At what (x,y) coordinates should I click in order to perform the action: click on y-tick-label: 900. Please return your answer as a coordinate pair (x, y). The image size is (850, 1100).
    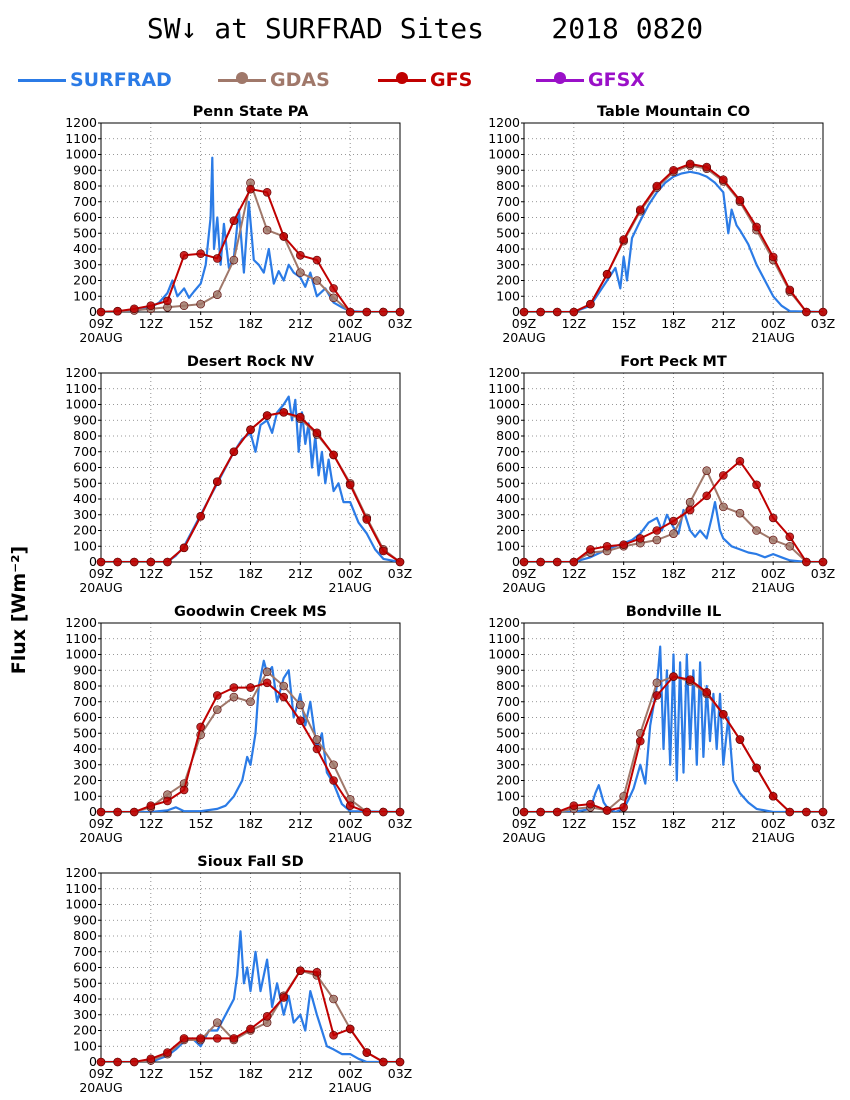
    Looking at the image, I should click on (508, 669).